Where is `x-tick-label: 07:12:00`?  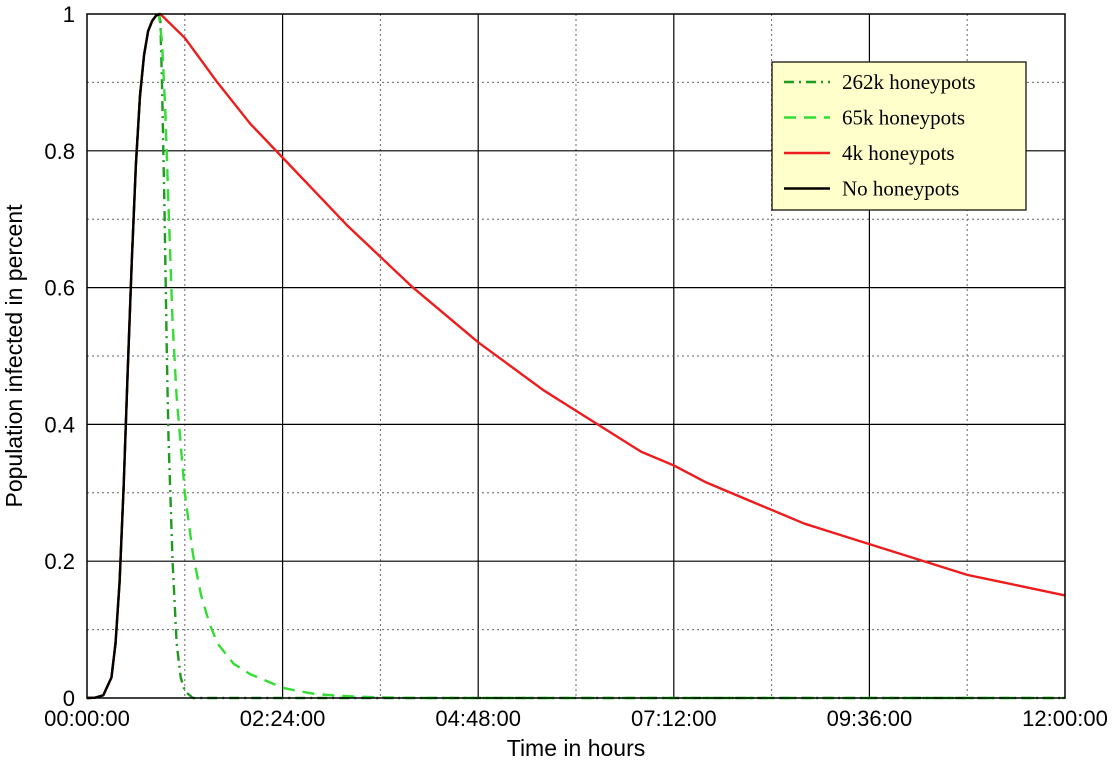
x-tick-label: 07:12:00 is located at coordinates (674, 718).